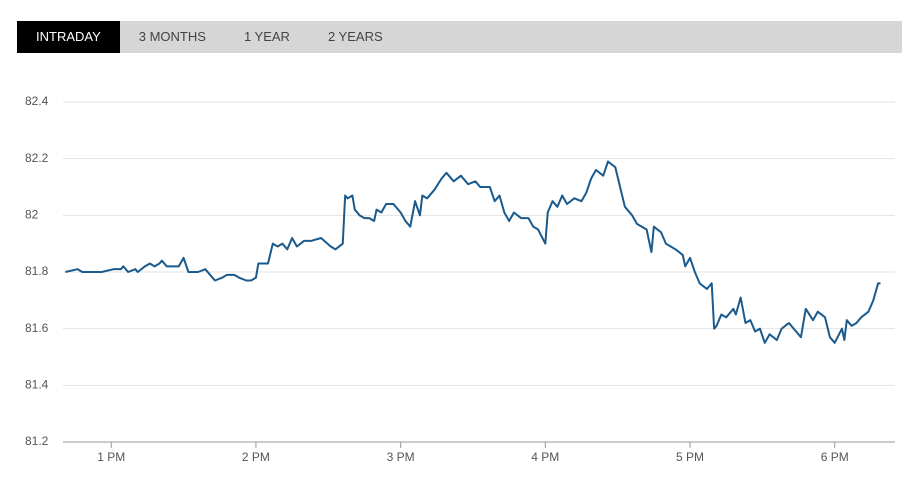 This screenshot has width=902, height=499. What do you see at coordinates (459, 37) in the screenshot?
I see `tab-bar: INTRADAY 3 MONTHS 1 YEAR 2 YEARS` at bounding box center [459, 37].